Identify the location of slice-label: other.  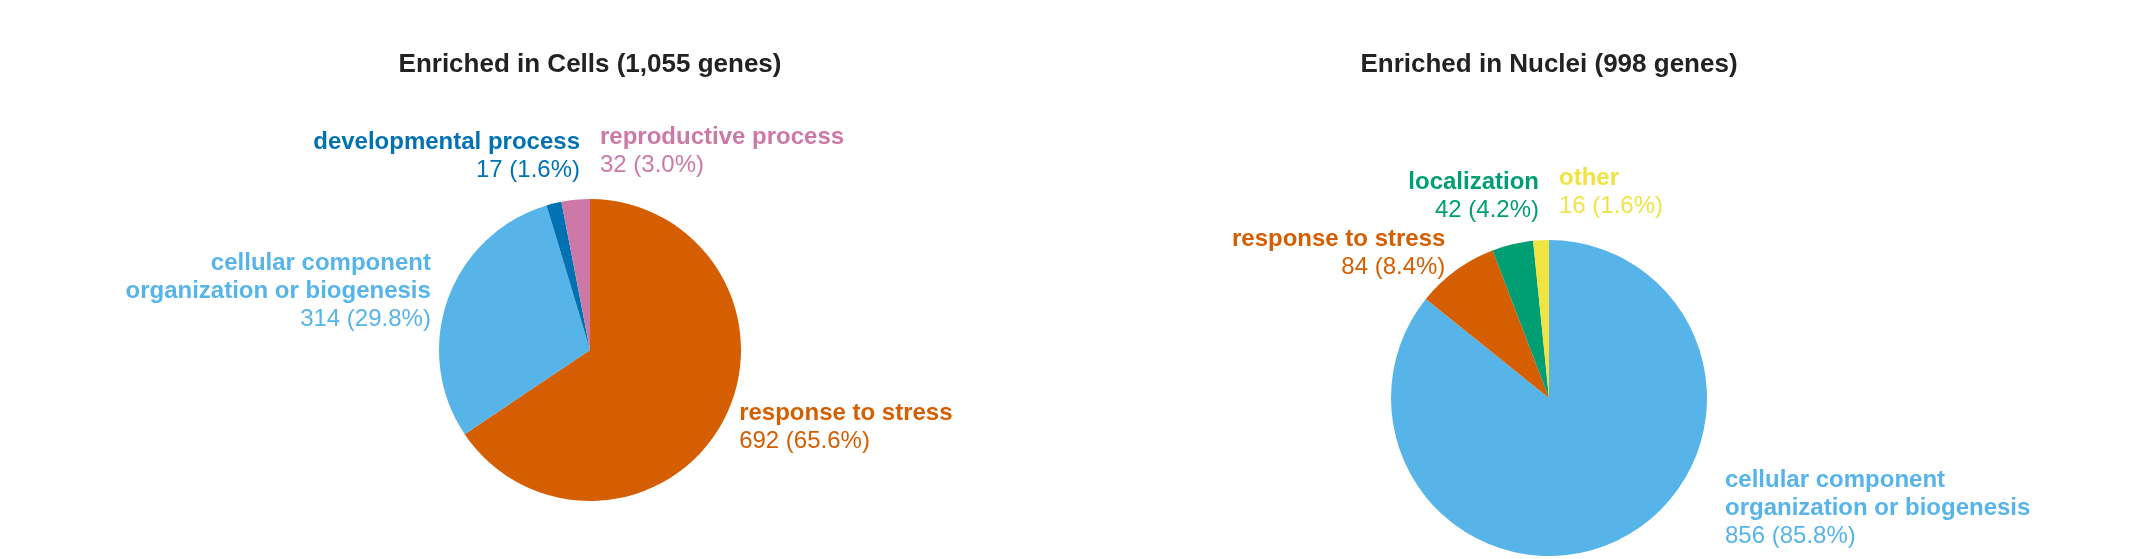
(1589, 176).